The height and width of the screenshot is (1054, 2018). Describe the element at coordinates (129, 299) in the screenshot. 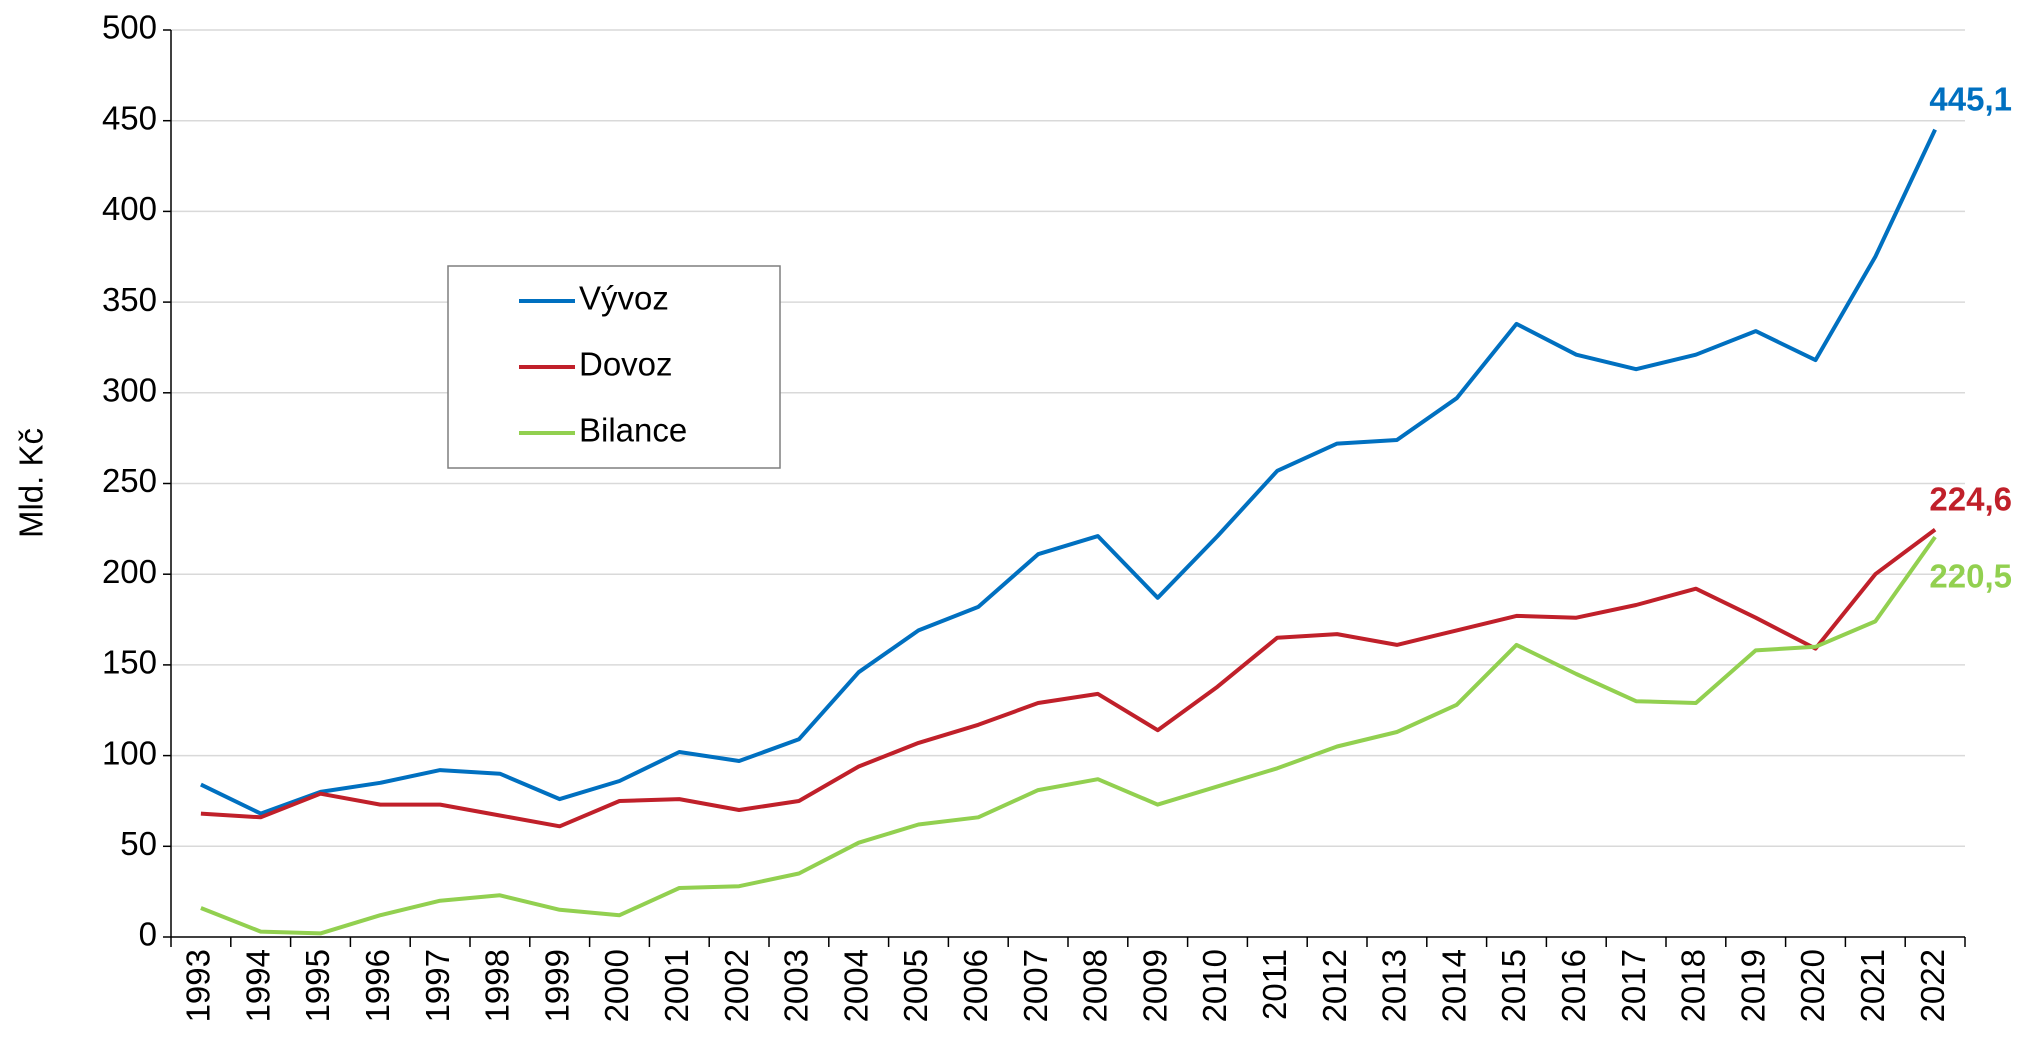

I see `y-tick-label: 350` at that location.